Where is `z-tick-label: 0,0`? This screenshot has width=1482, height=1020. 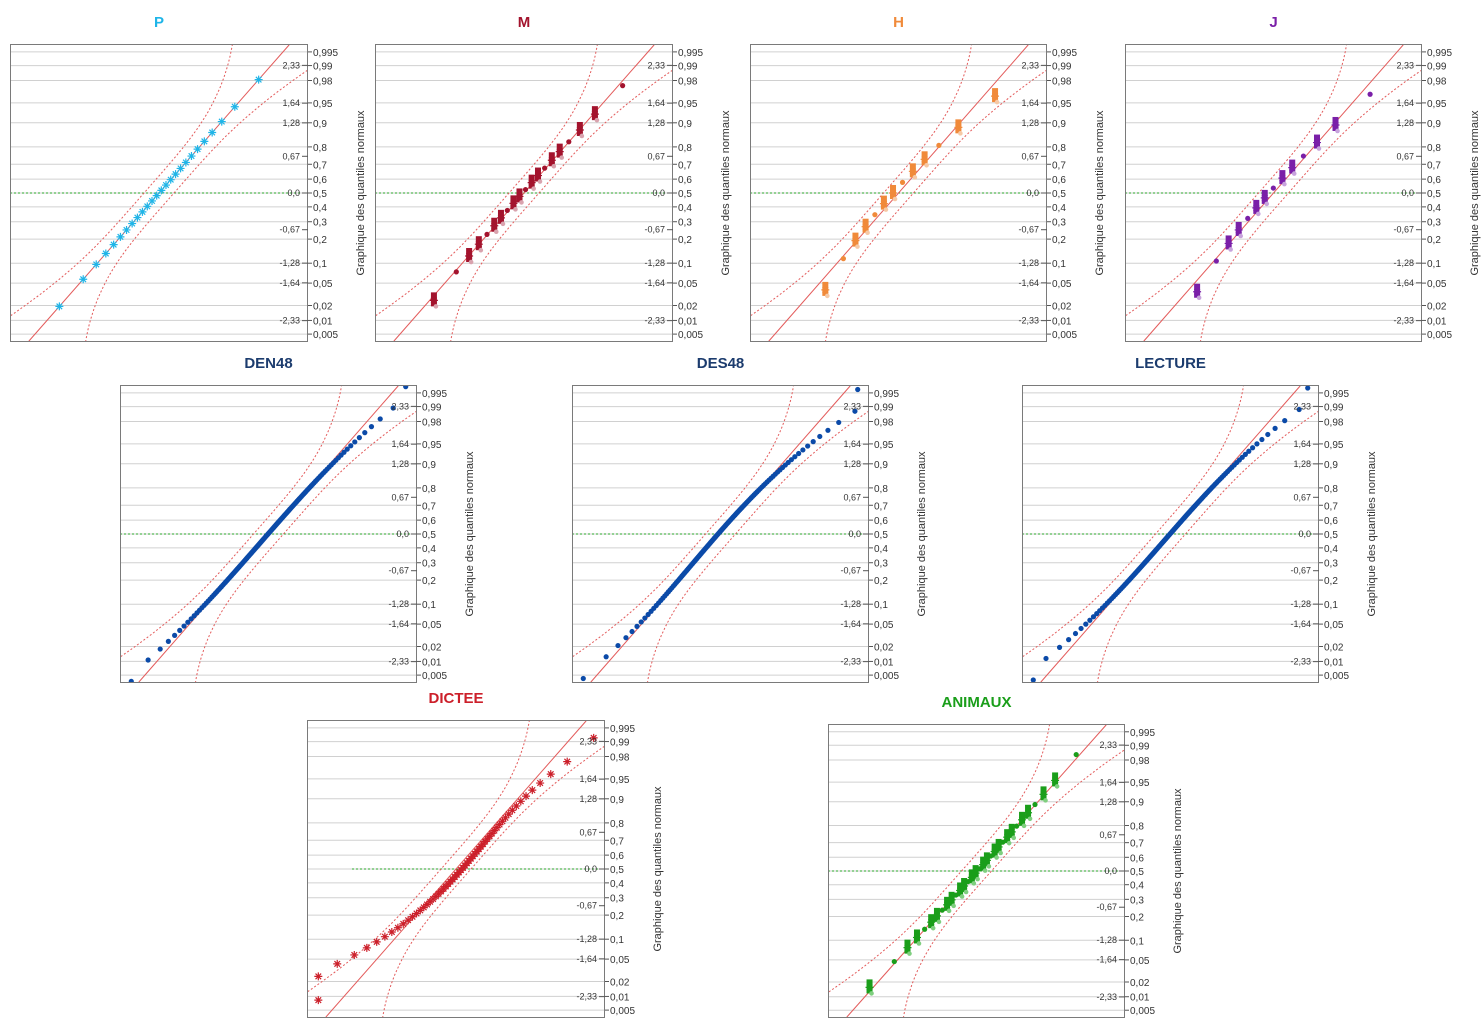 z-tick-label: 0,0 is located at coordinates (1407, 193).